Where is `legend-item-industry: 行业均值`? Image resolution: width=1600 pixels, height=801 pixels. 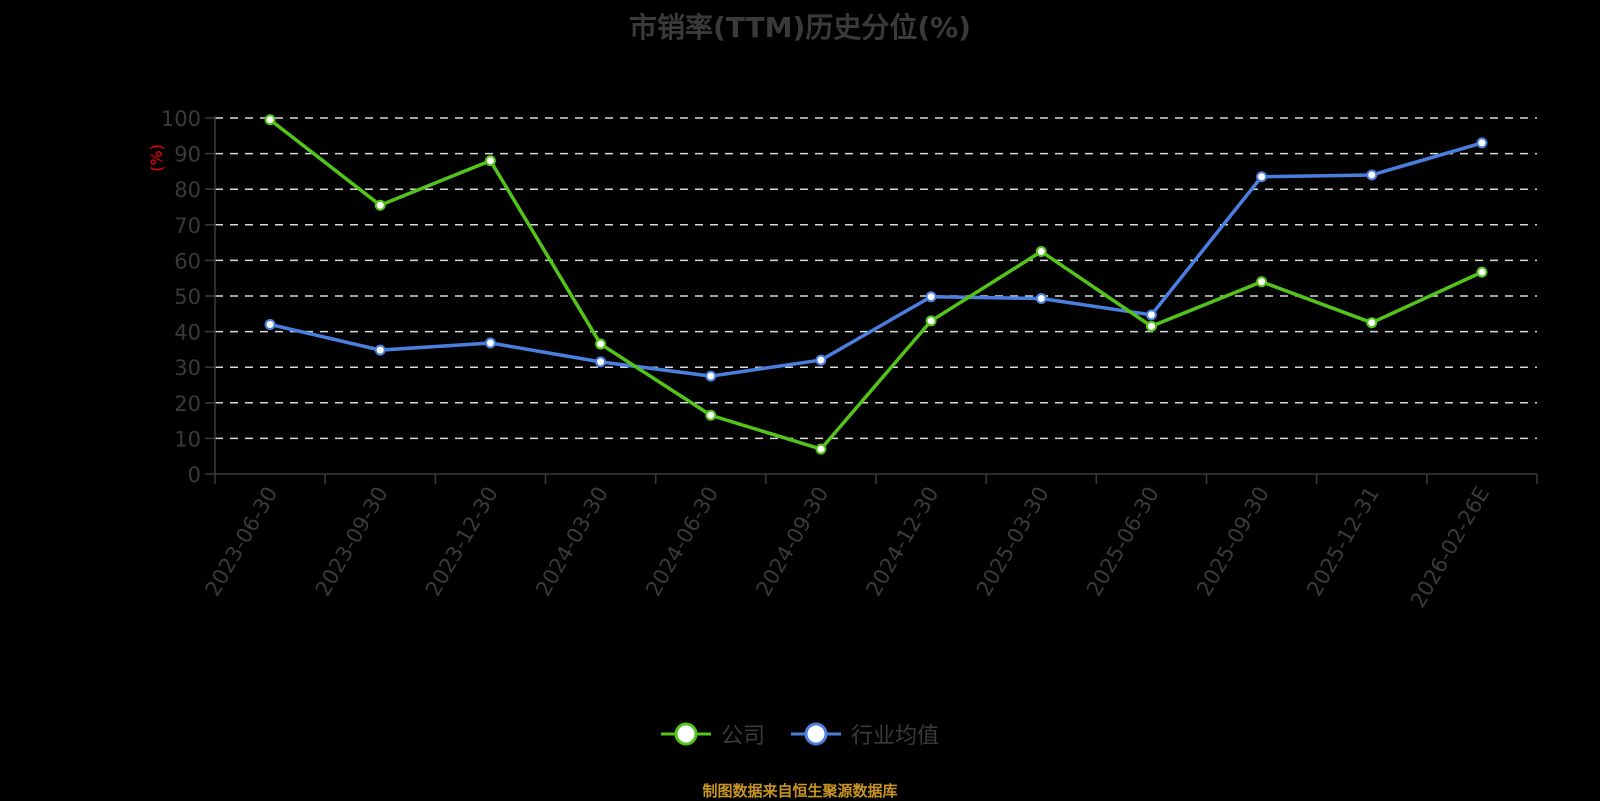
legend-item-industry: 行业均值 is located at coordinates (865, 734).